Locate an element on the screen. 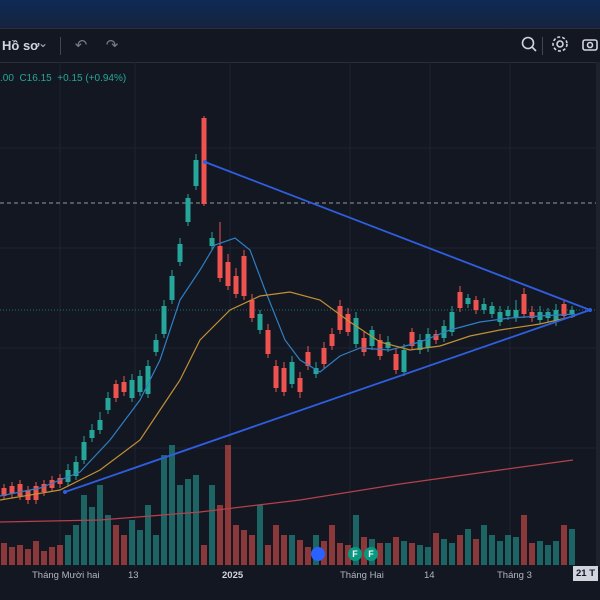  profile-label: Hồ sơ is located at coordinates (21, 45).